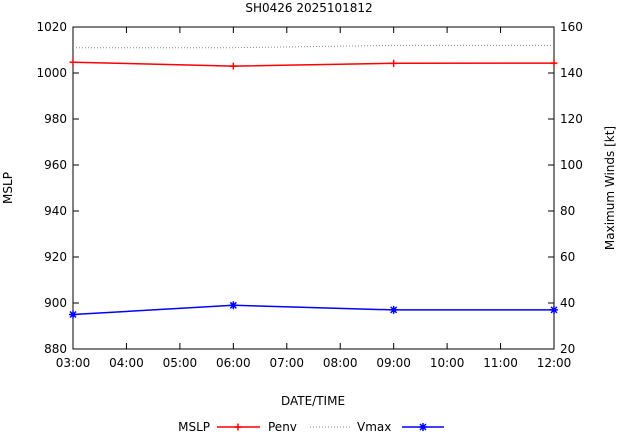 Image resolution: width=619 pixels, height=432 pixels. I want to click on y-axis-right-label: Maximum Winds [kt], so click(610, 188).